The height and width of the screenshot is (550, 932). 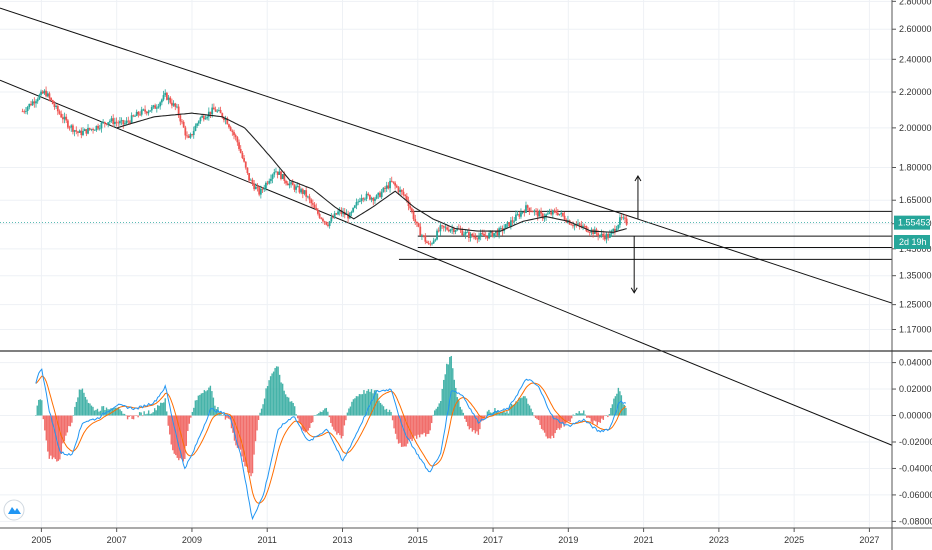 What do you see at coordinates (14, 510) in the screenshot?
I see `tradingview-logo-icon` at bounding box center [14, 510].